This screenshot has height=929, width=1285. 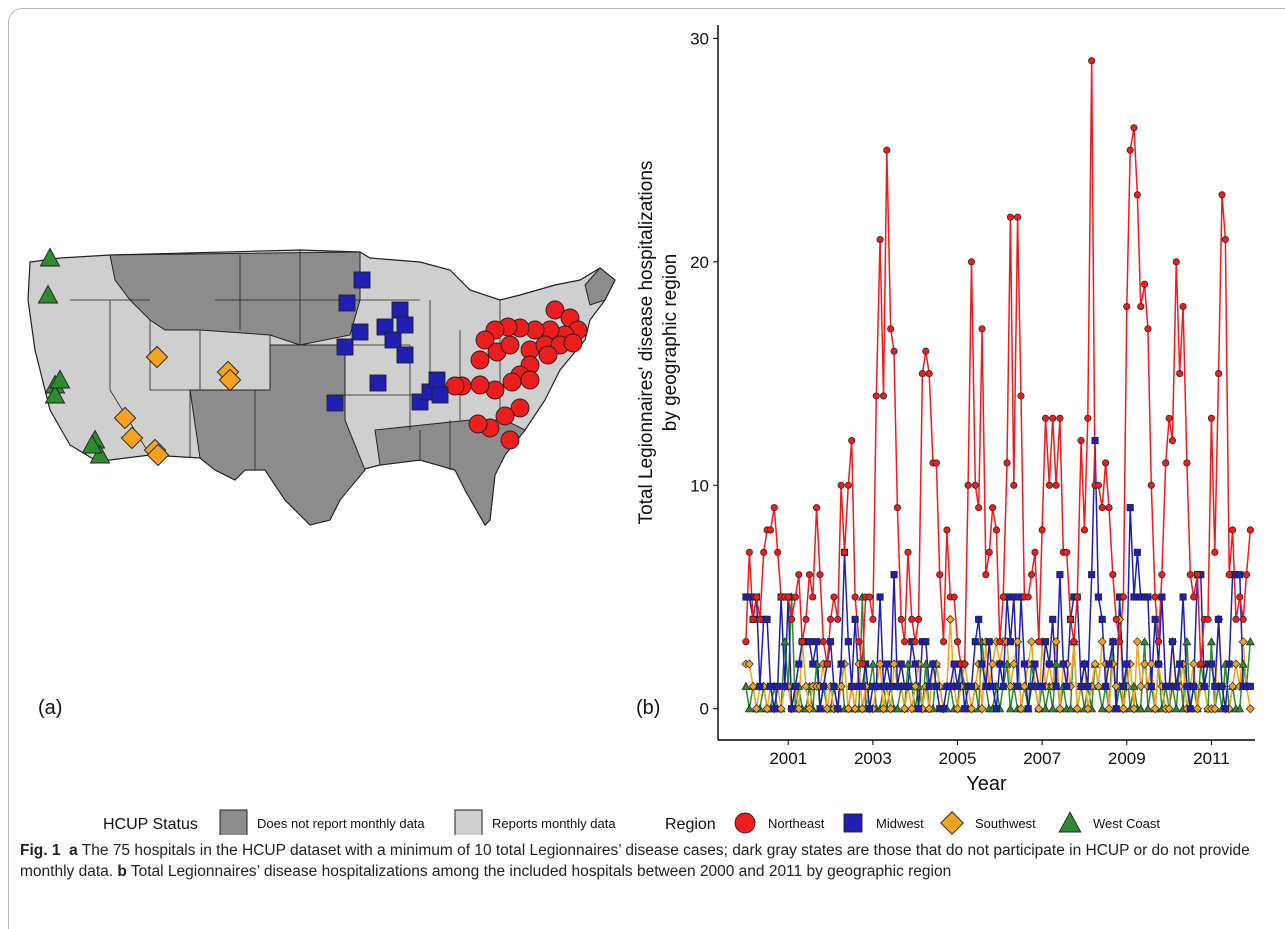 I want to click on x-tick-label: 2007, so click(x=1042, y=758).